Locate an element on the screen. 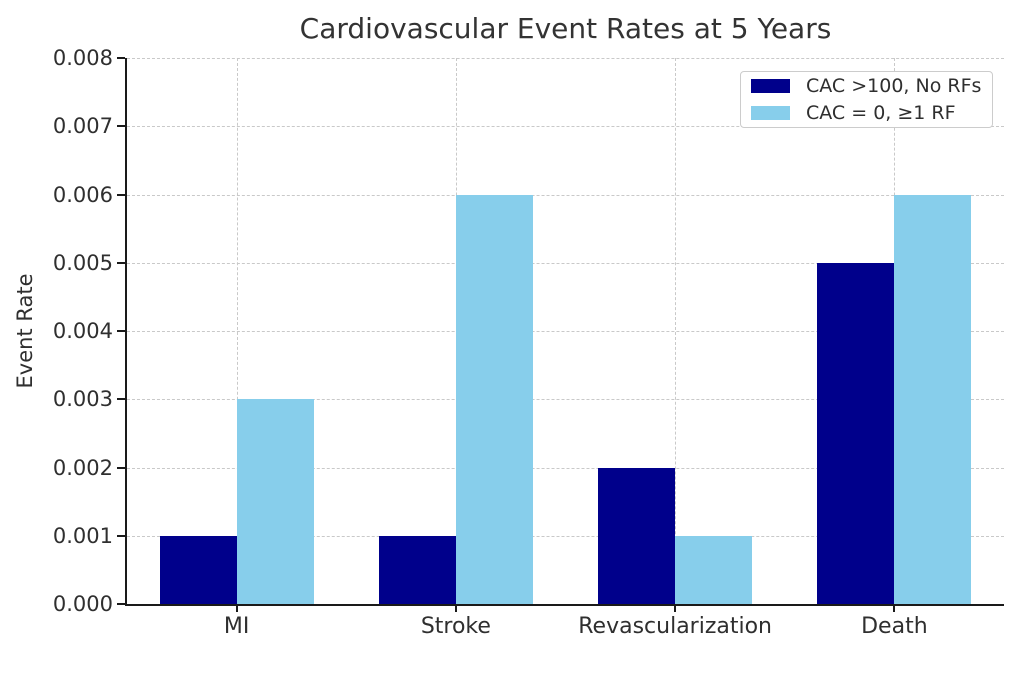  y-tick-label: 0.005 is located at coordinates (82, 262).